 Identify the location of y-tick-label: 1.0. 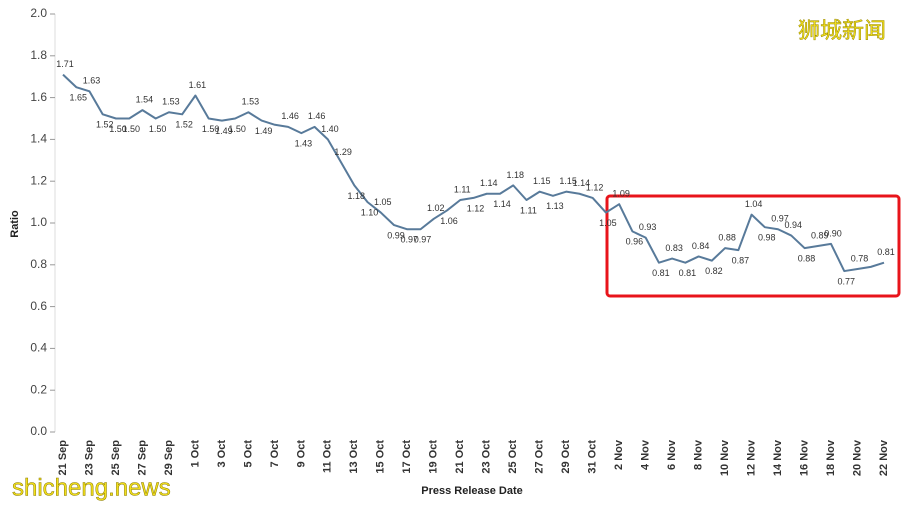
(38, 222).